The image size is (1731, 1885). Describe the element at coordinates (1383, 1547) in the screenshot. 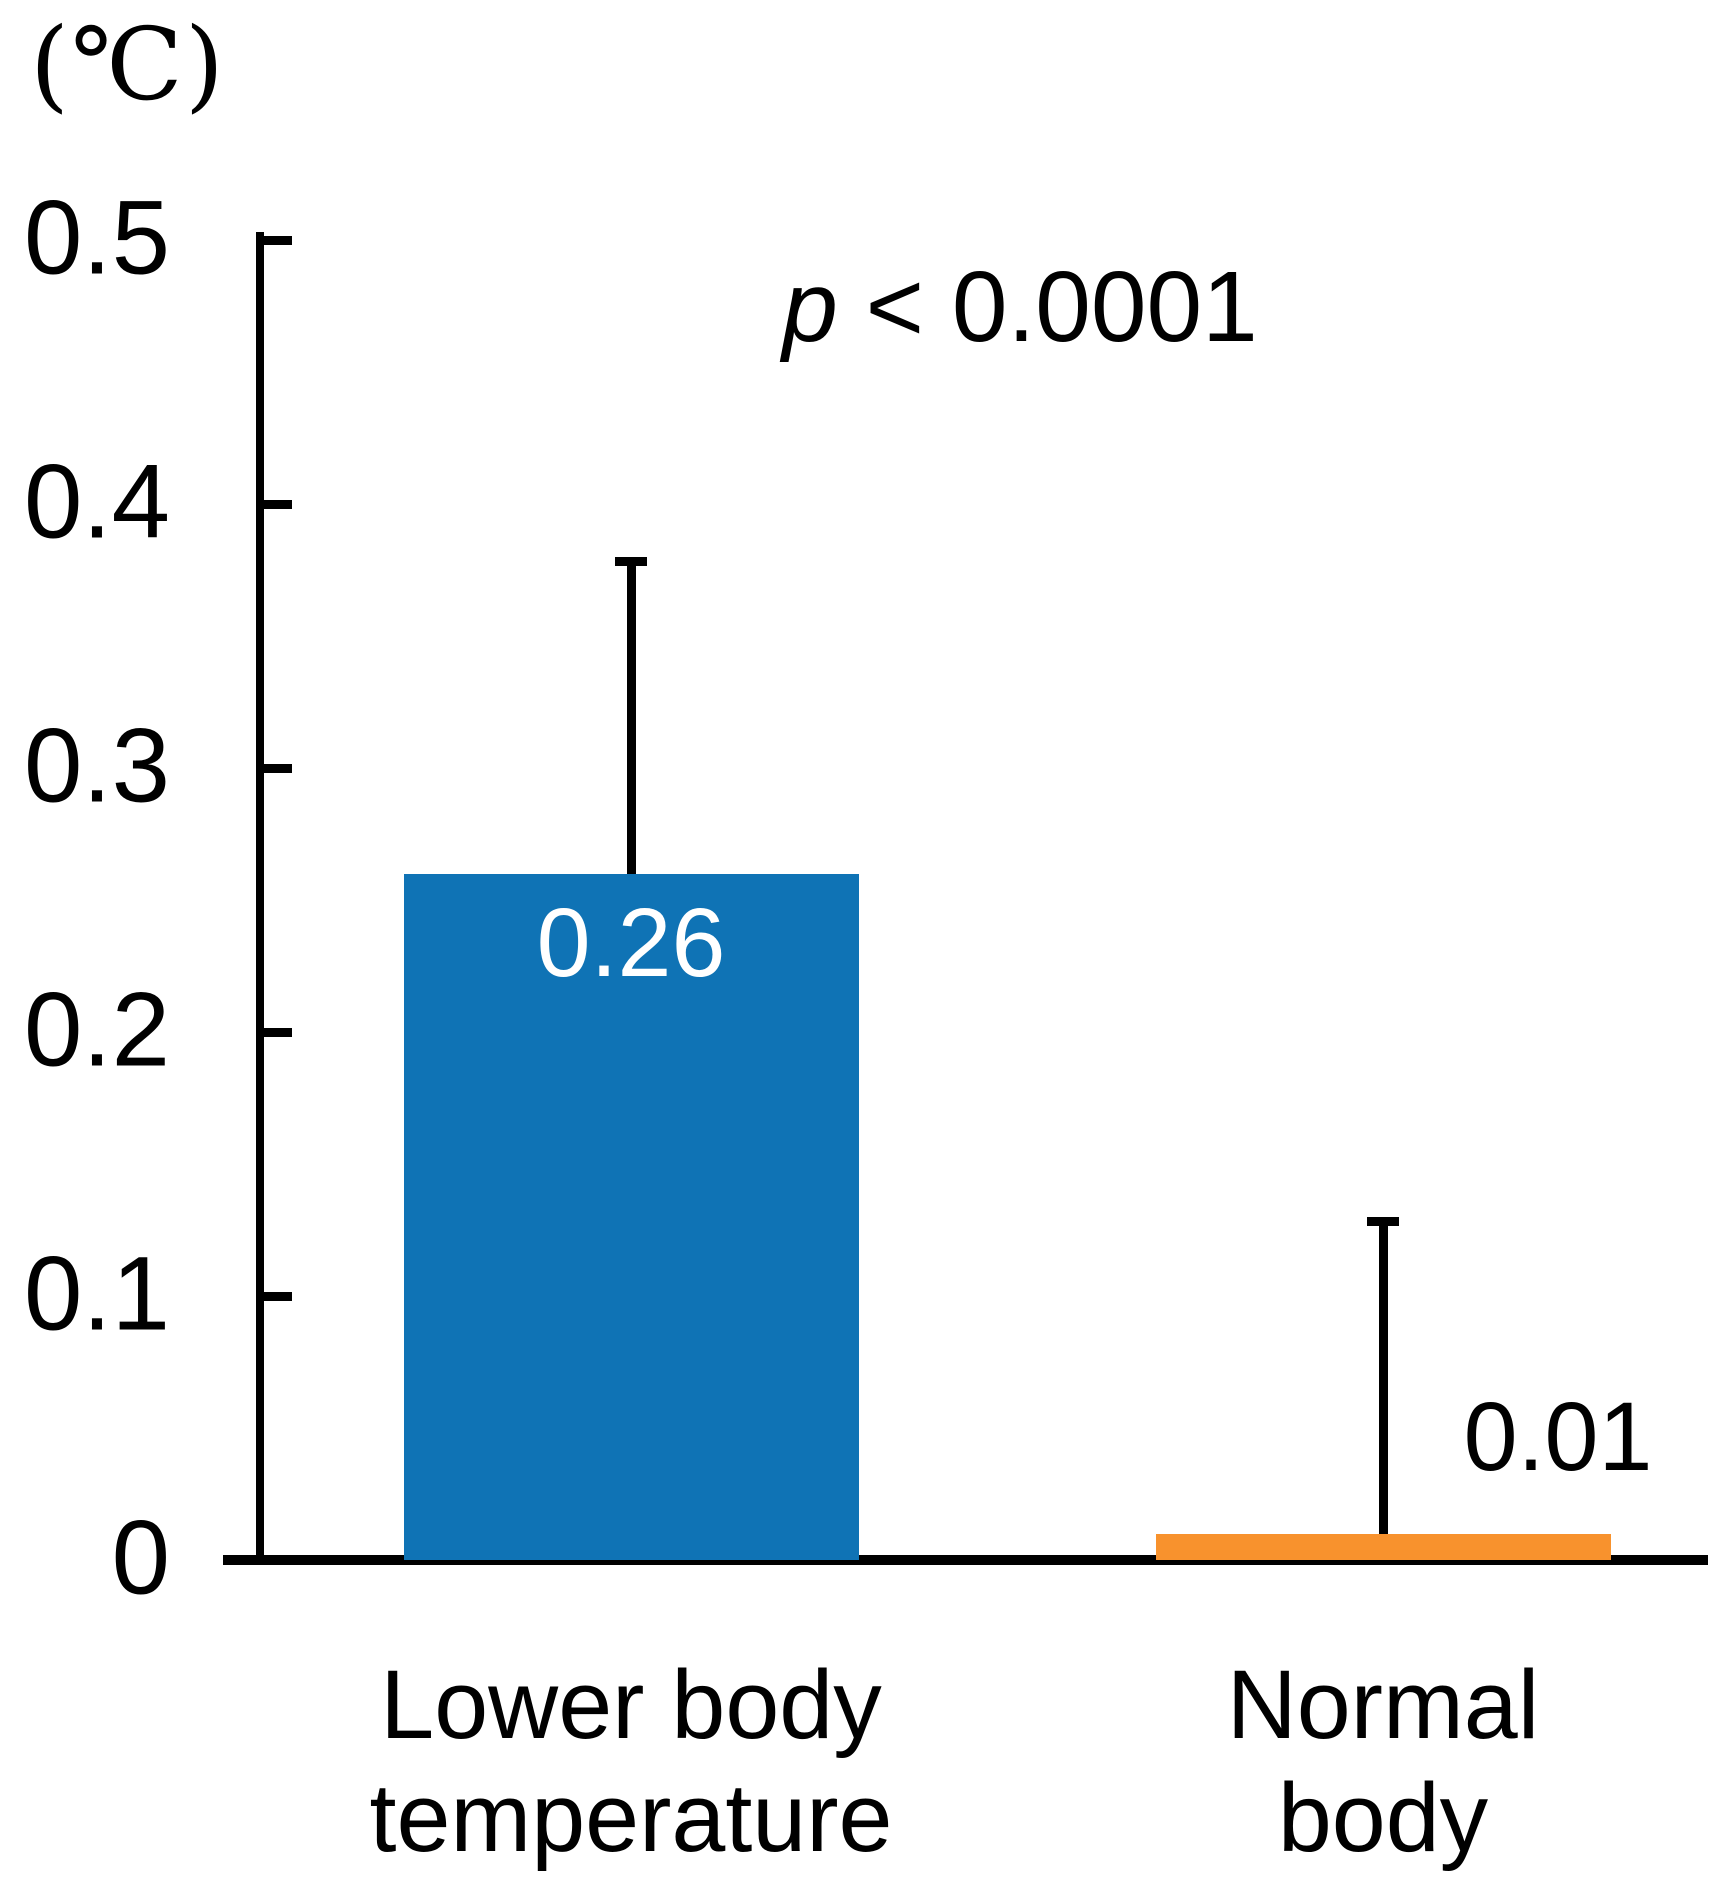

I see `bar-normal-body-temperature` at that location.